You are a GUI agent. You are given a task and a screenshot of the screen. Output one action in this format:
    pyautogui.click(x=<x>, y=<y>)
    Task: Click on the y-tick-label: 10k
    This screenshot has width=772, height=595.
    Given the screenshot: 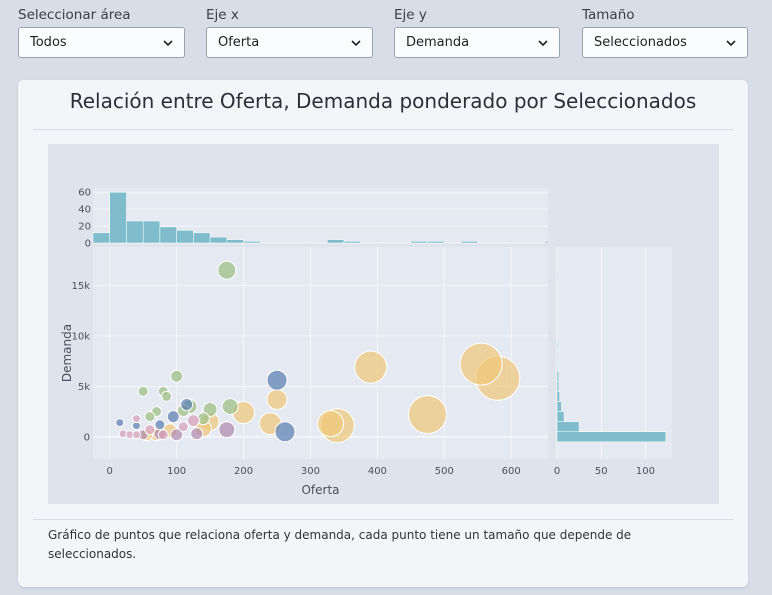 What is the action you would take?
    pyautogui.click(x=80, y=336)
    